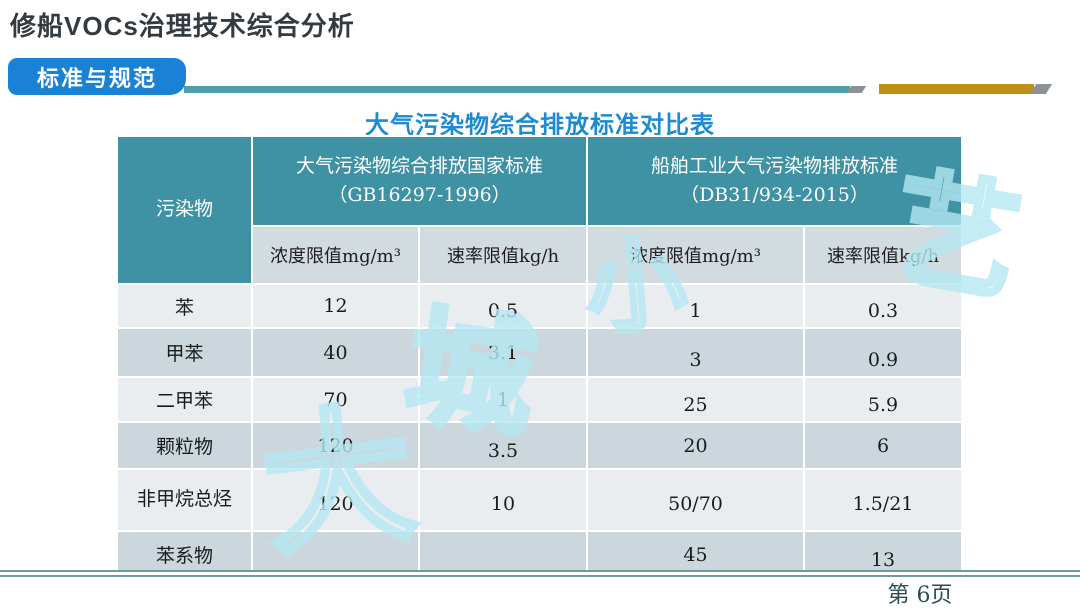 This screenshot has width=1080, height=608. I want to click on table-row: 颗粒物 120 3.5 20 6, so click(539, 445).